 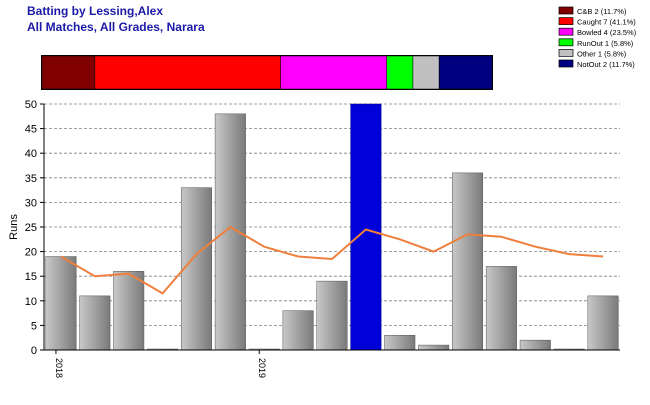 What do you see at coordinates (605, 43) in the screenshot?
I see `legend-label: RunOut 1 (5.8%)` at bounding box center [605, 43].